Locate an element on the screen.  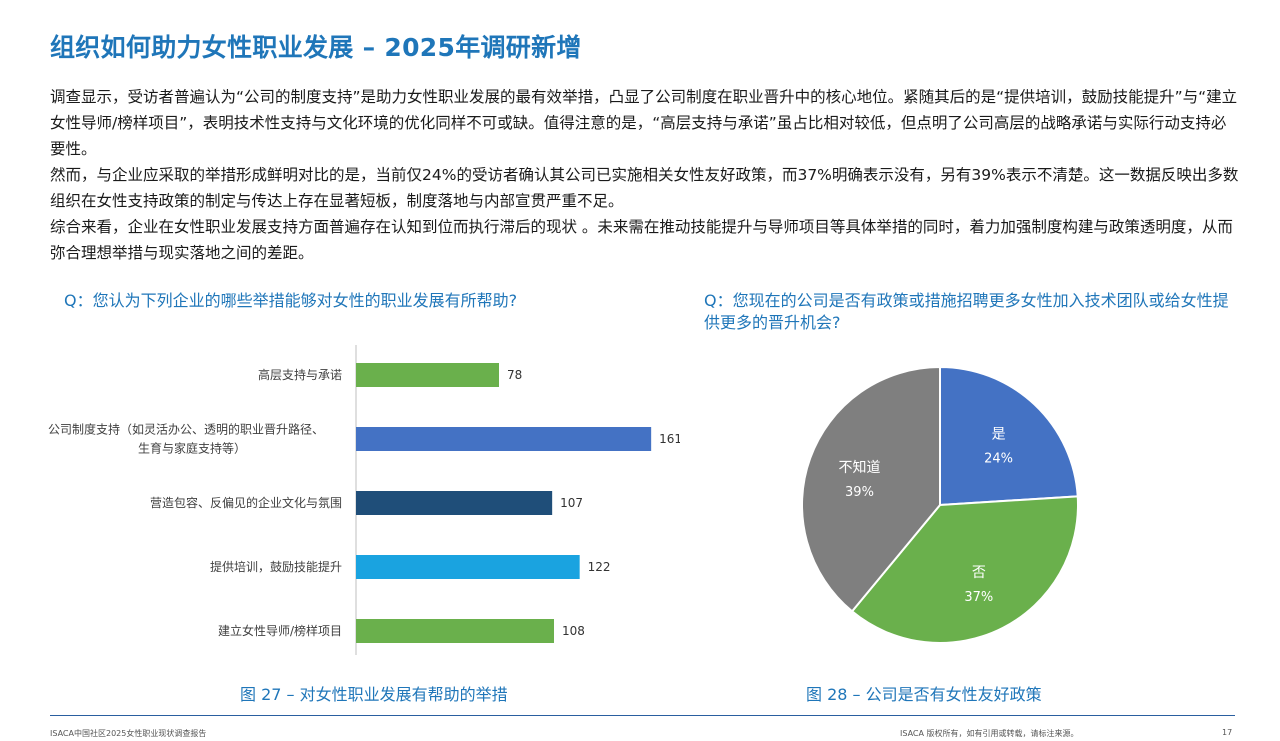
pie-slice-value-1: 24% is located at coordinates (998, 459).